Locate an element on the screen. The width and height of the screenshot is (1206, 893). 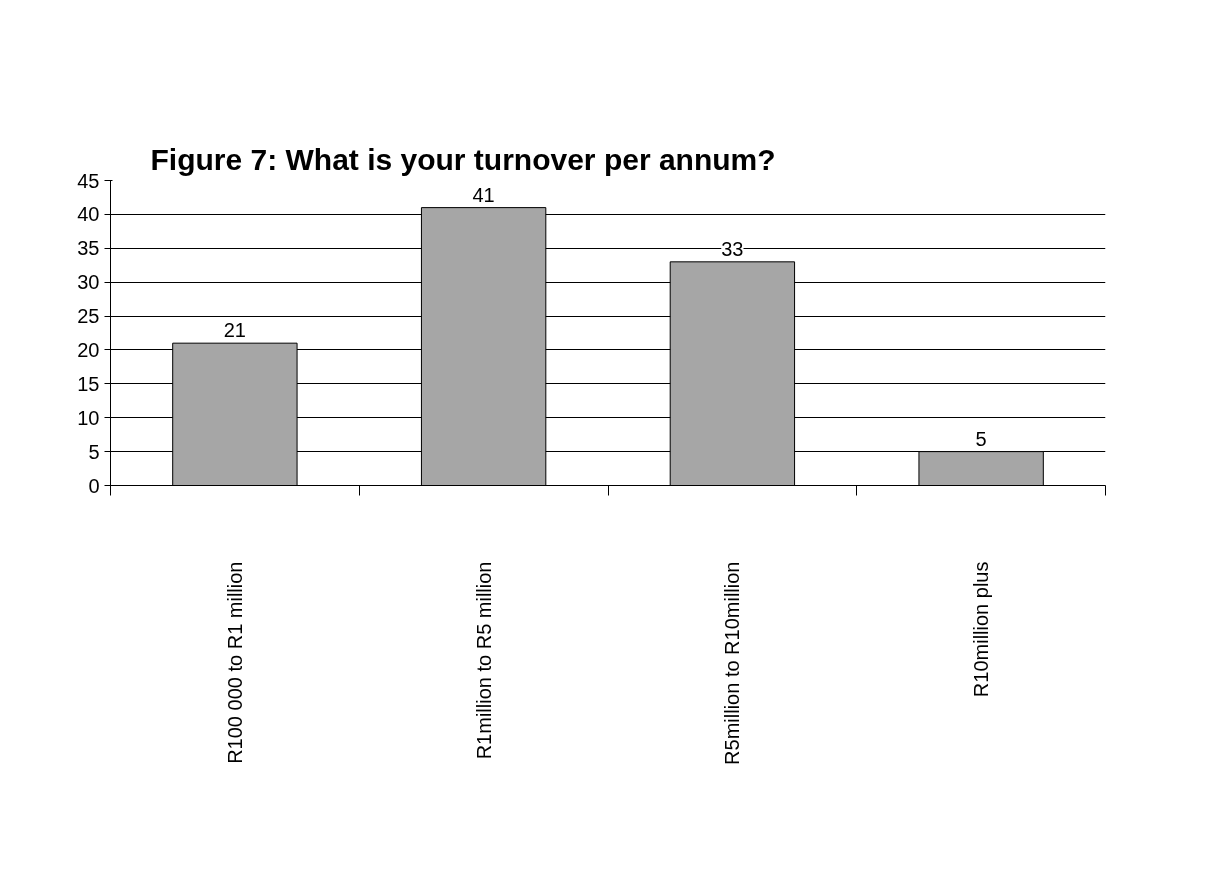
x-tick-label: R1million to R5 million is located at coordinates (483, 660).